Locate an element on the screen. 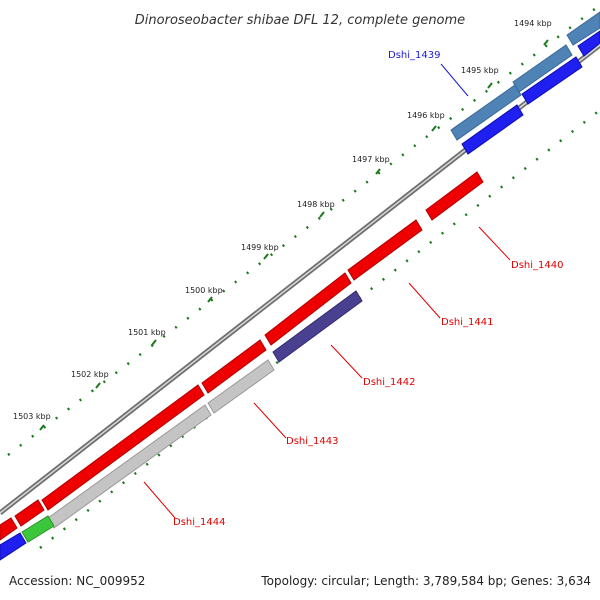  gene-segment-green is located at coordinates (38, 529).